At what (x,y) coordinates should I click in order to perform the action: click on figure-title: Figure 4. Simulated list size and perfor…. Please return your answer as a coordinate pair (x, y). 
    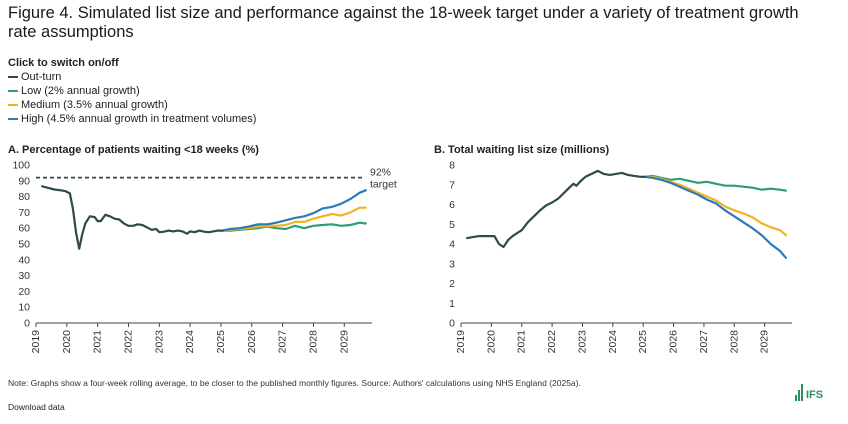
    Looking at the image, I should click on (403, 22).